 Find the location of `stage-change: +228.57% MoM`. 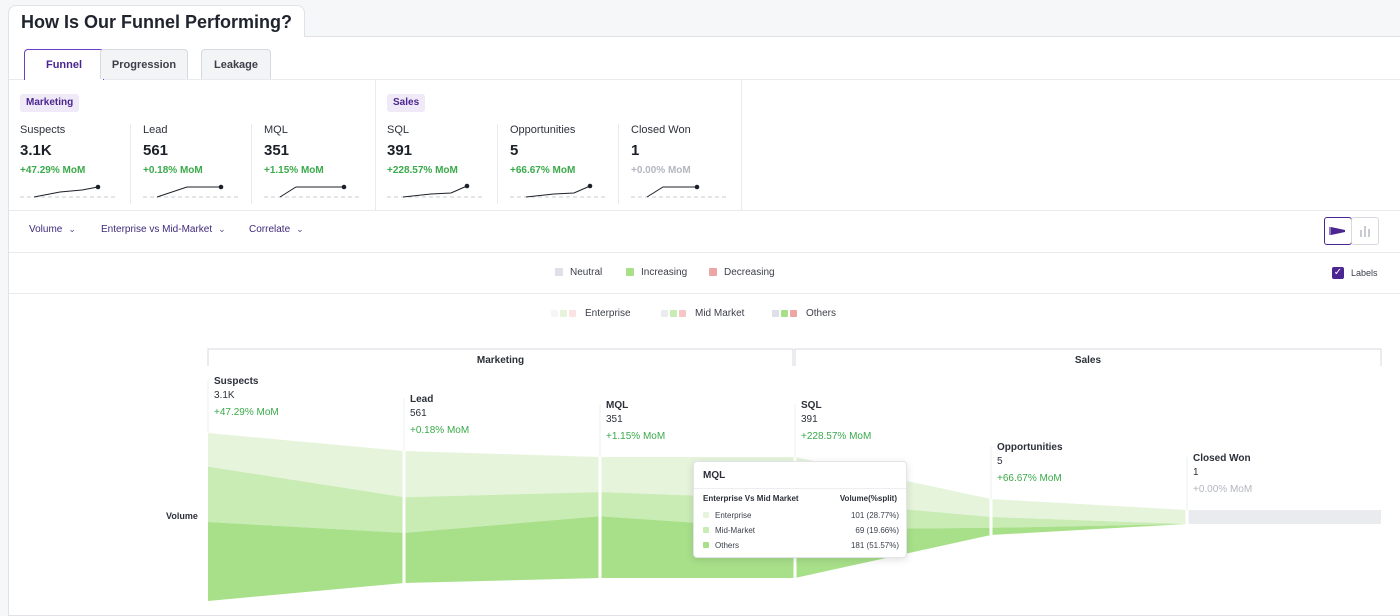

stage-change: +228.57% MoM is located at coordinates (836, 436).